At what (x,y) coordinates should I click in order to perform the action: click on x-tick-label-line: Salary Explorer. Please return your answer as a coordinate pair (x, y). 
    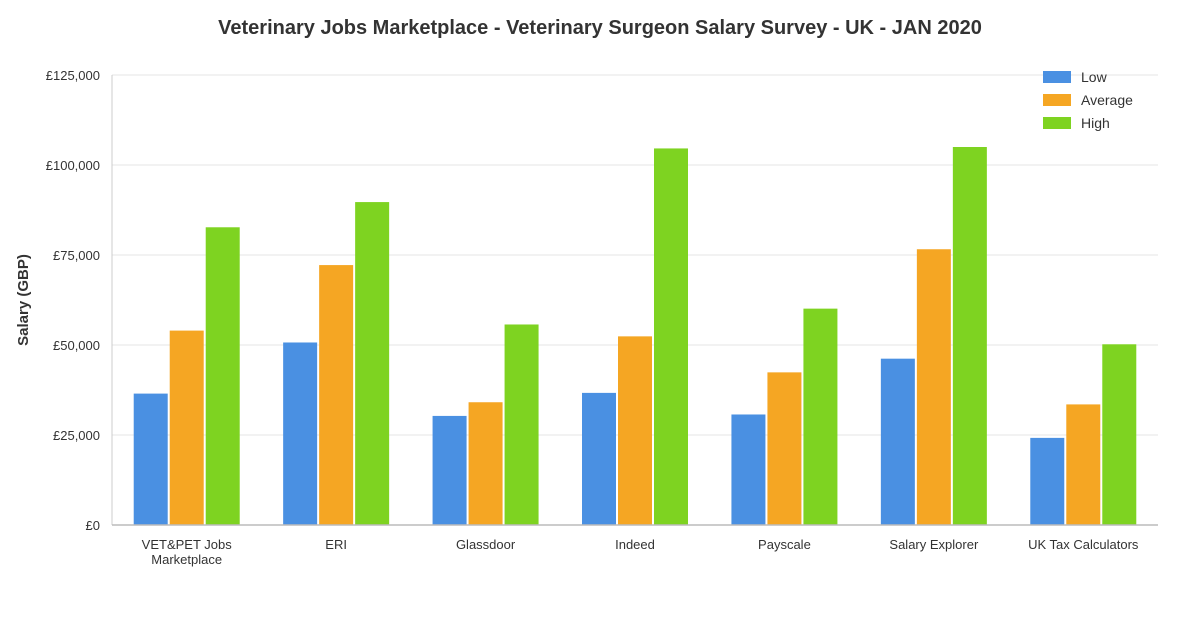
    Looking at the image, I should click on (934, 544).